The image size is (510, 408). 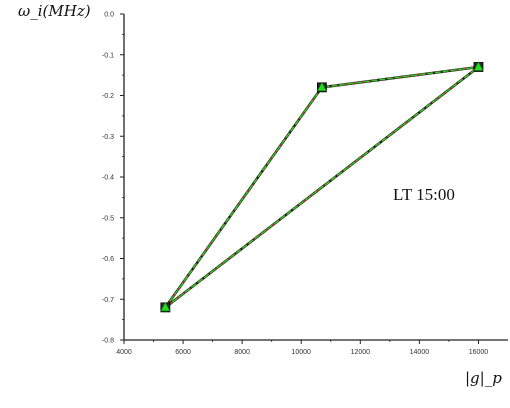 I want to click on y-tick-label: -0.6, so click(x=108, y=259).